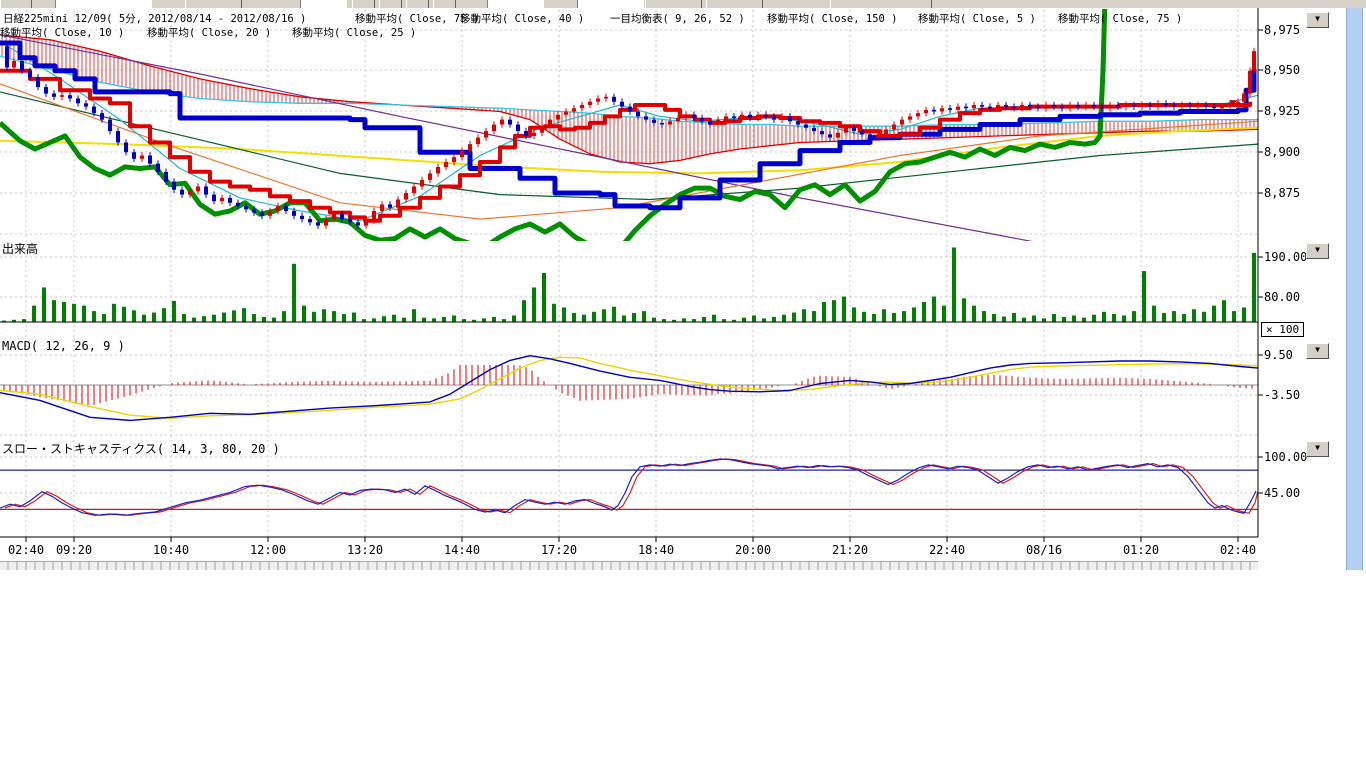 The height and width of the screenshot is (768, 1366). What do you see at coordinates (1282, 493) in the screenshot?
I see `stoch-tick-45: 45.00` at bounding box center [1282, 493].